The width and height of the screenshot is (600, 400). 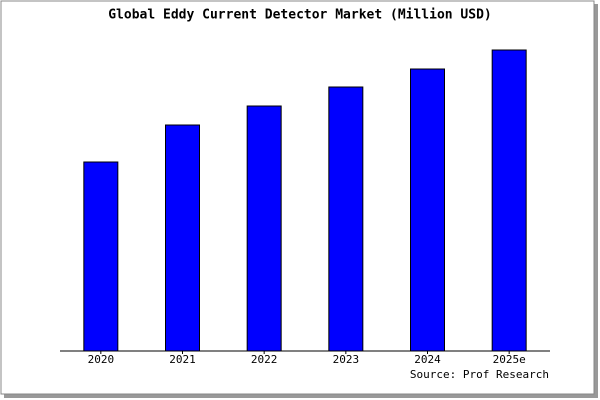 What do you see at coordinates (182, 359) in the screenshot?
I see `x-tick-label: 2021` at bounding box center [182, 359].